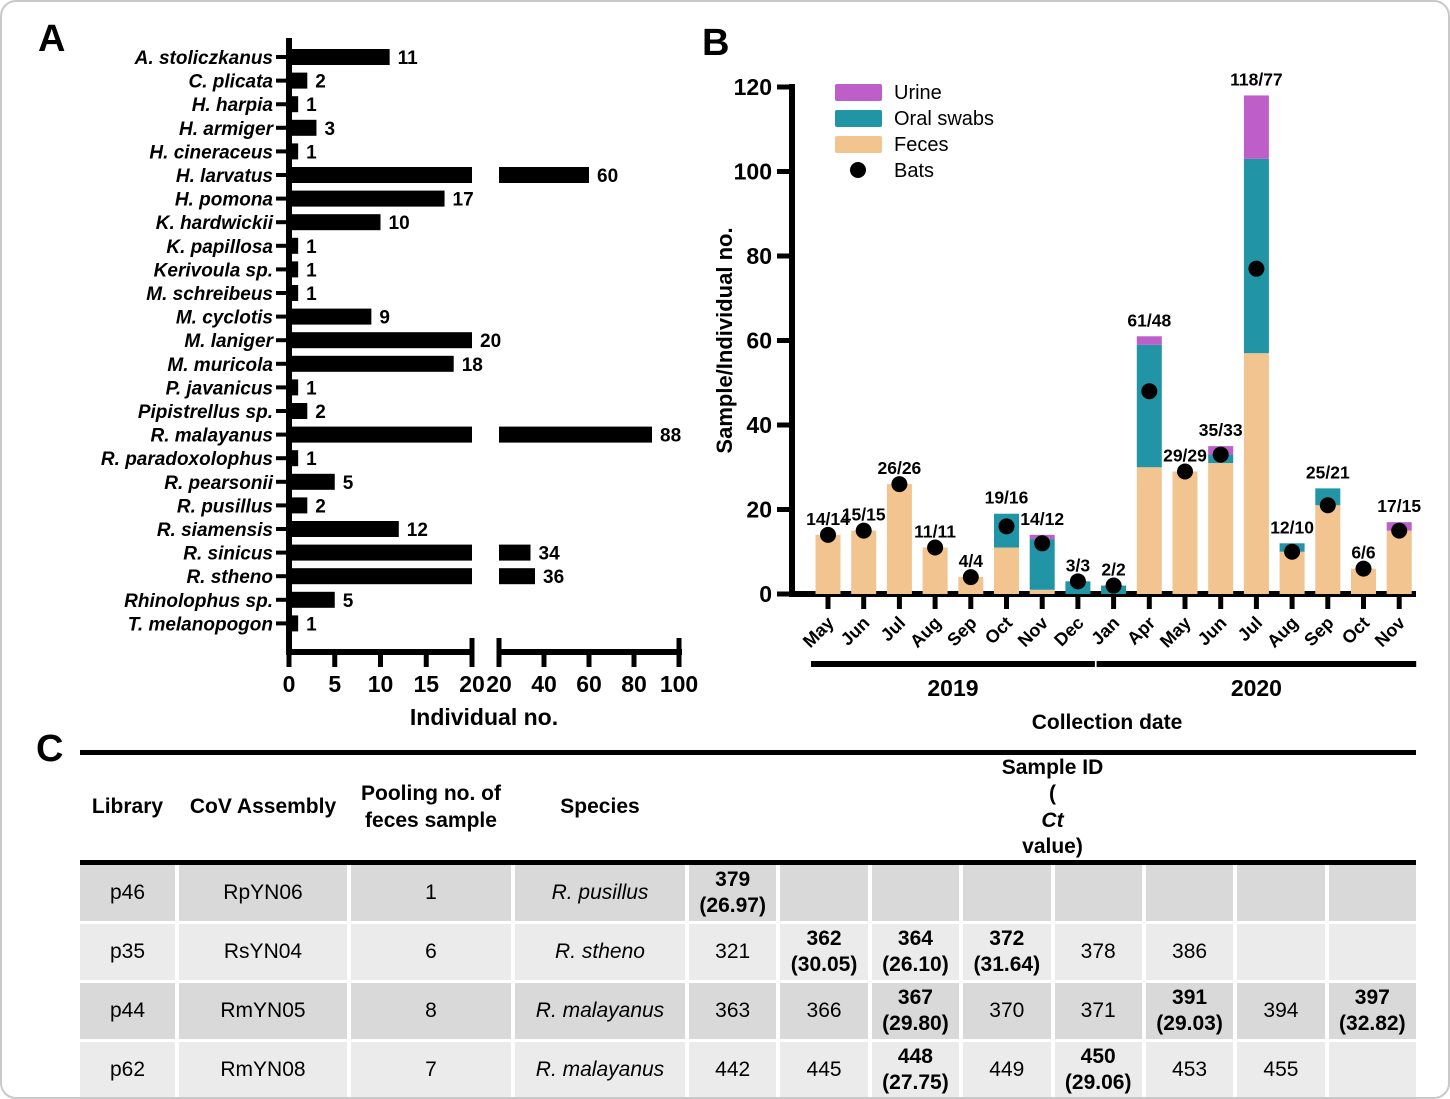 The width and height of the screenshot is (1450, 1099). Describe the element at coordinates (218, 483) in the screenshot. I see `species-label: R. pearsonii` at that location.